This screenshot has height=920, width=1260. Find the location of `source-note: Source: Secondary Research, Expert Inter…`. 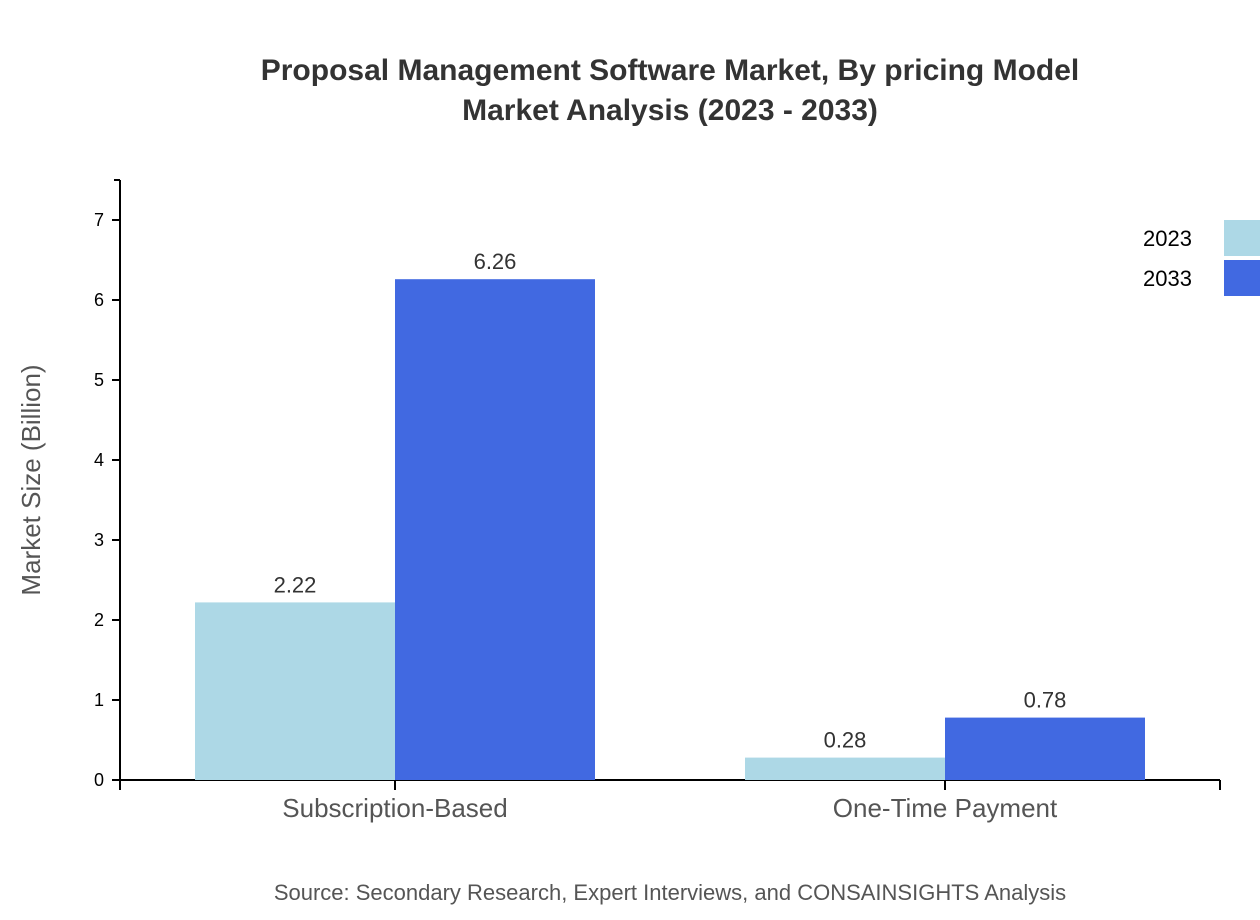

source-note: Source: Secondary Research, Expert Inter… is located at coordinates (670, 892).